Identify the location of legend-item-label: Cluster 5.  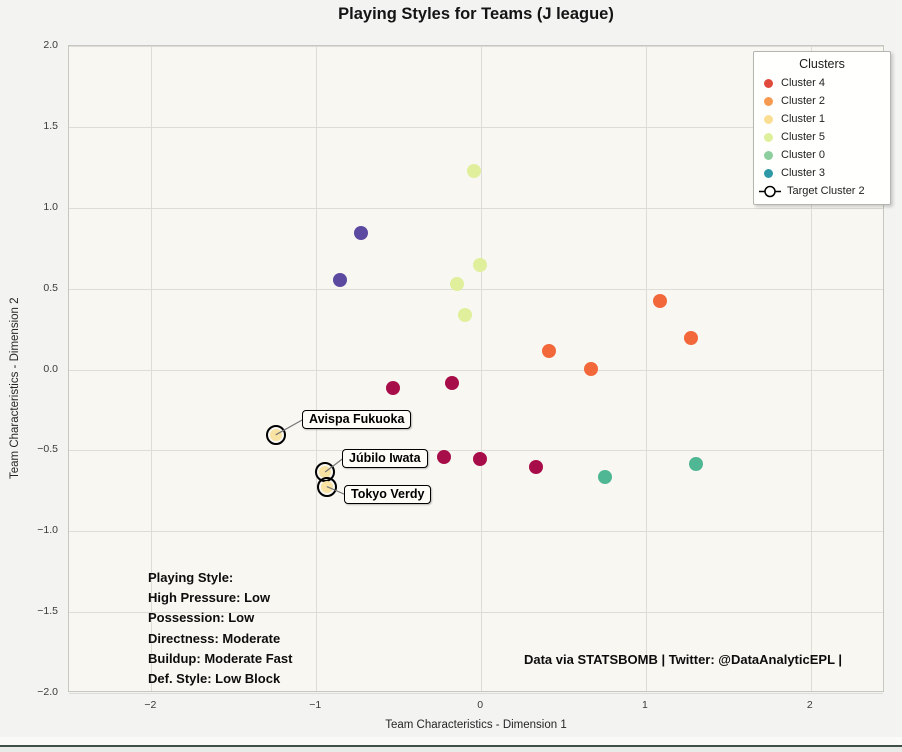
(803, 137).